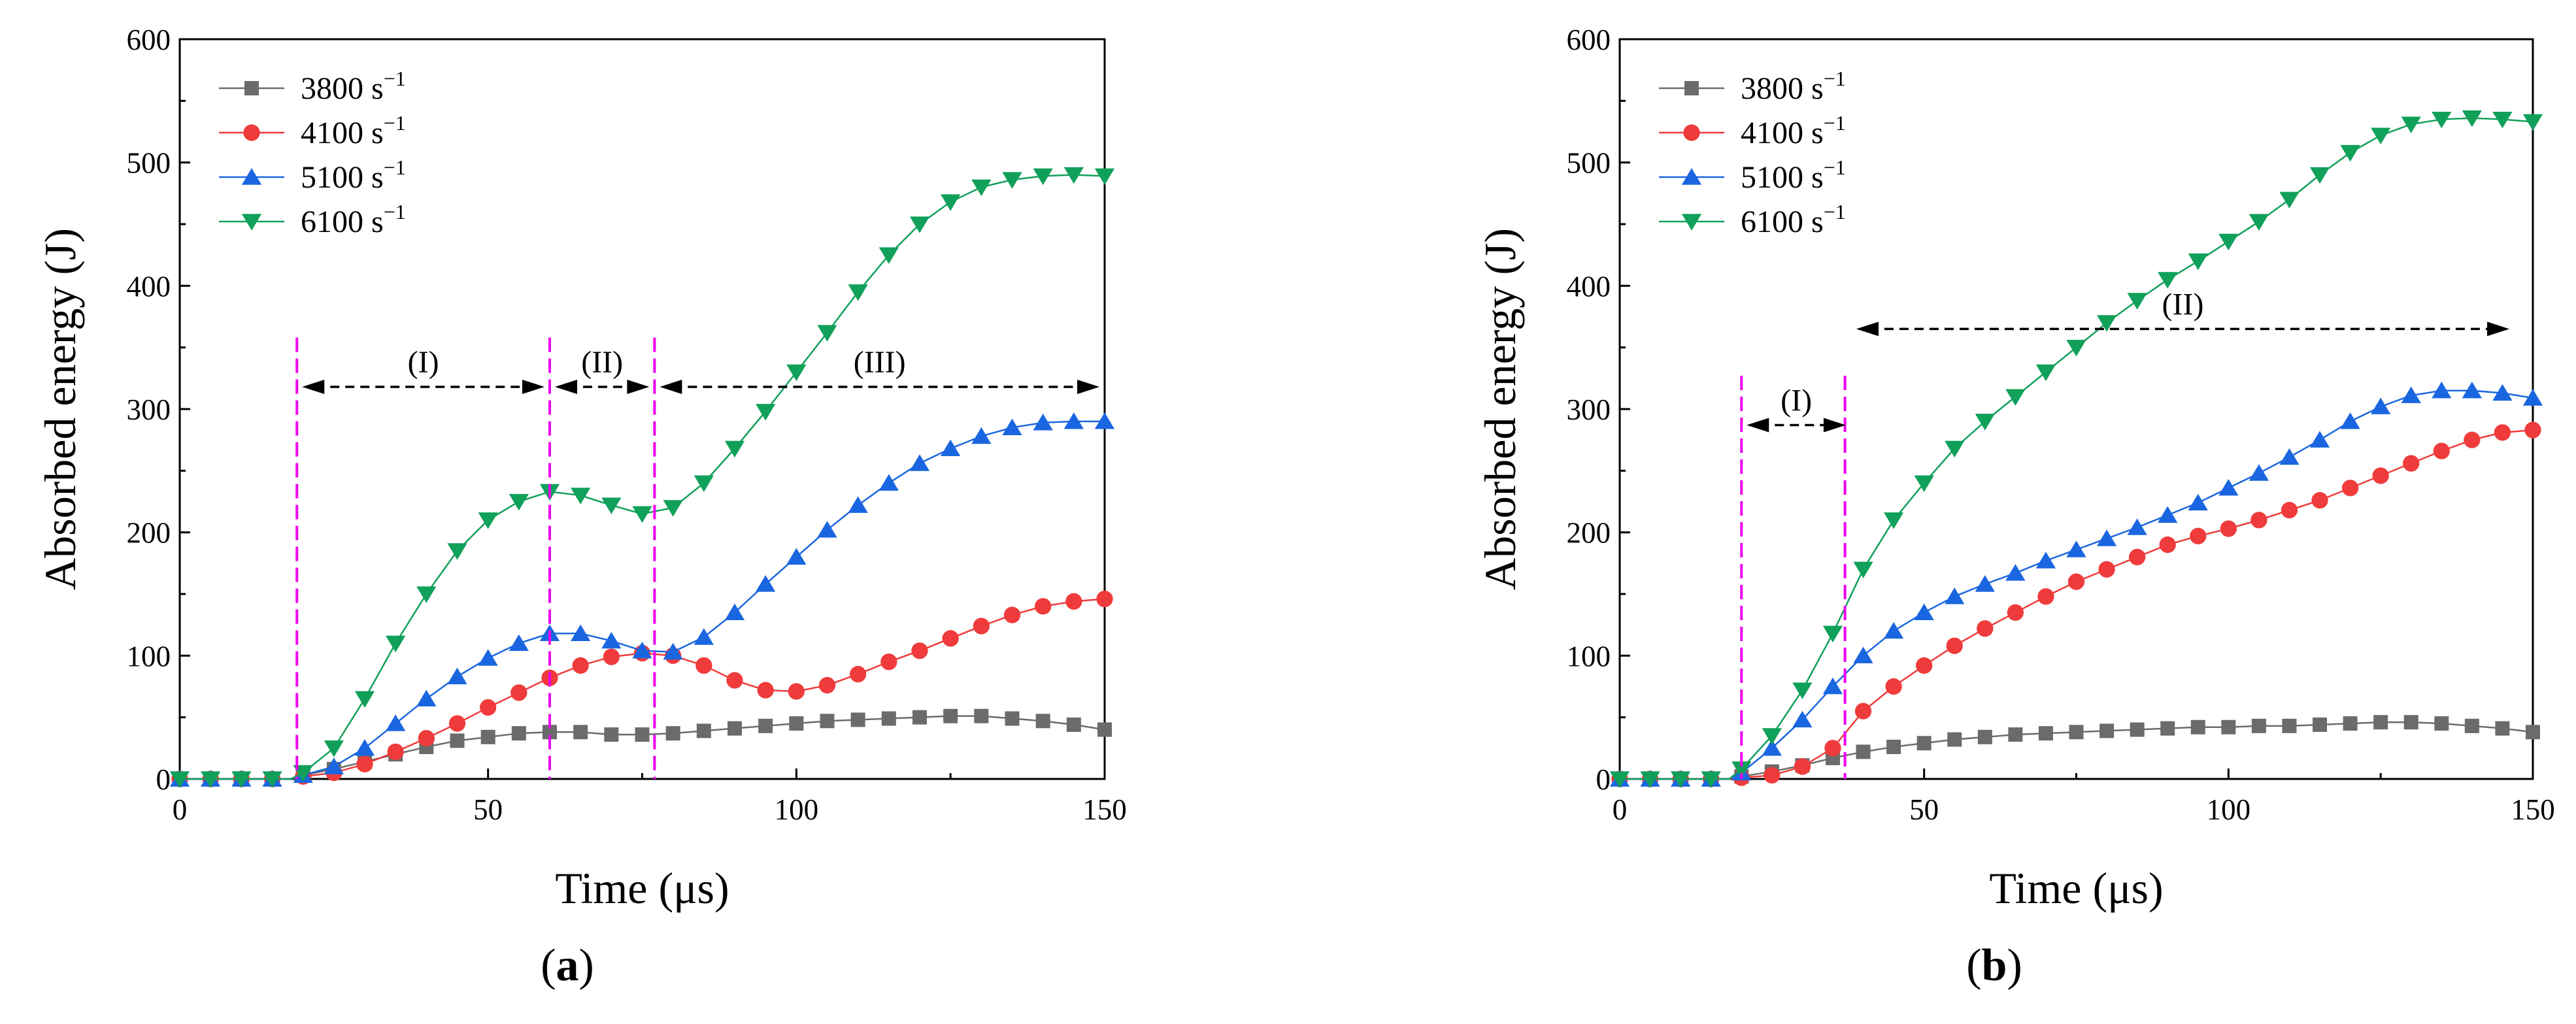 Image resolution: width=2576 pixels, height=1024 pixels. What do you see at coordinates (1793, 175) in the screenshot?
I see `chart-b-legend-label: 5100 s−1` at bounding box center [1793, 175].